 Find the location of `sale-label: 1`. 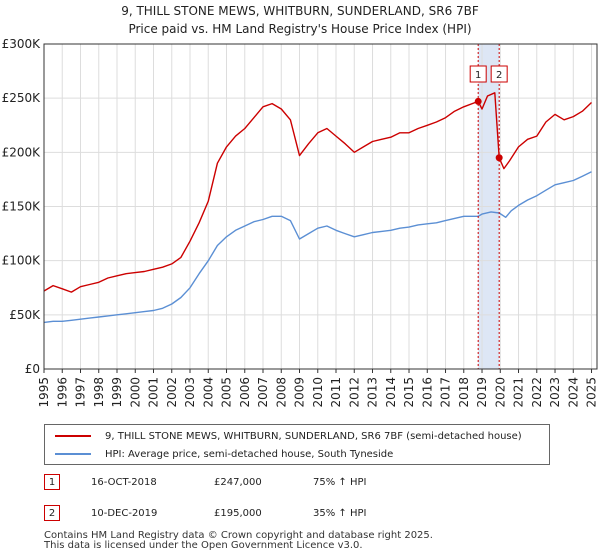

sale-label: 1 is located at coordinates (478, 75).